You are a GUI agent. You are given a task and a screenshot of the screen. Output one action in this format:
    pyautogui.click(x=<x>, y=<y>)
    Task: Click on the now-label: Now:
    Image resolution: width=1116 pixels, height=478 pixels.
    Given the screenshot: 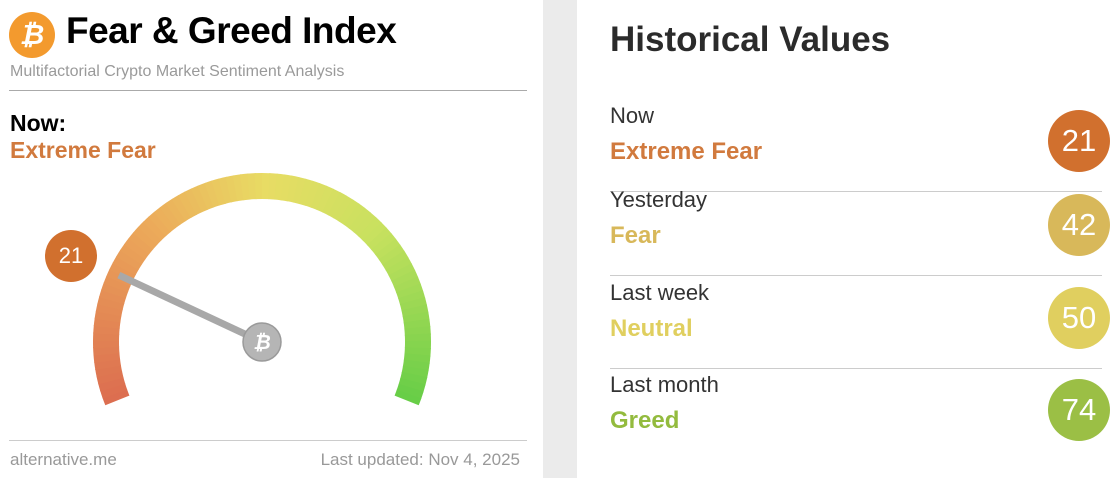 What is the action you would take?
    pyautogui.click(x=38, y=123)
    